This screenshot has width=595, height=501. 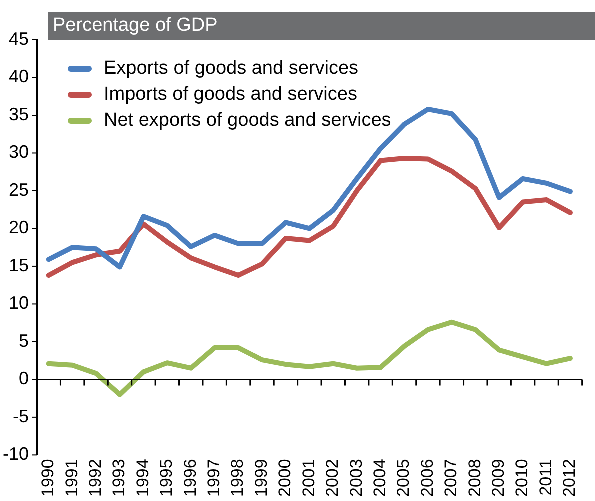 What do you see at coordinates (522, 478) in the screenshot?
I see `x-tick-label: 2010` at bounding box center [522, 478].